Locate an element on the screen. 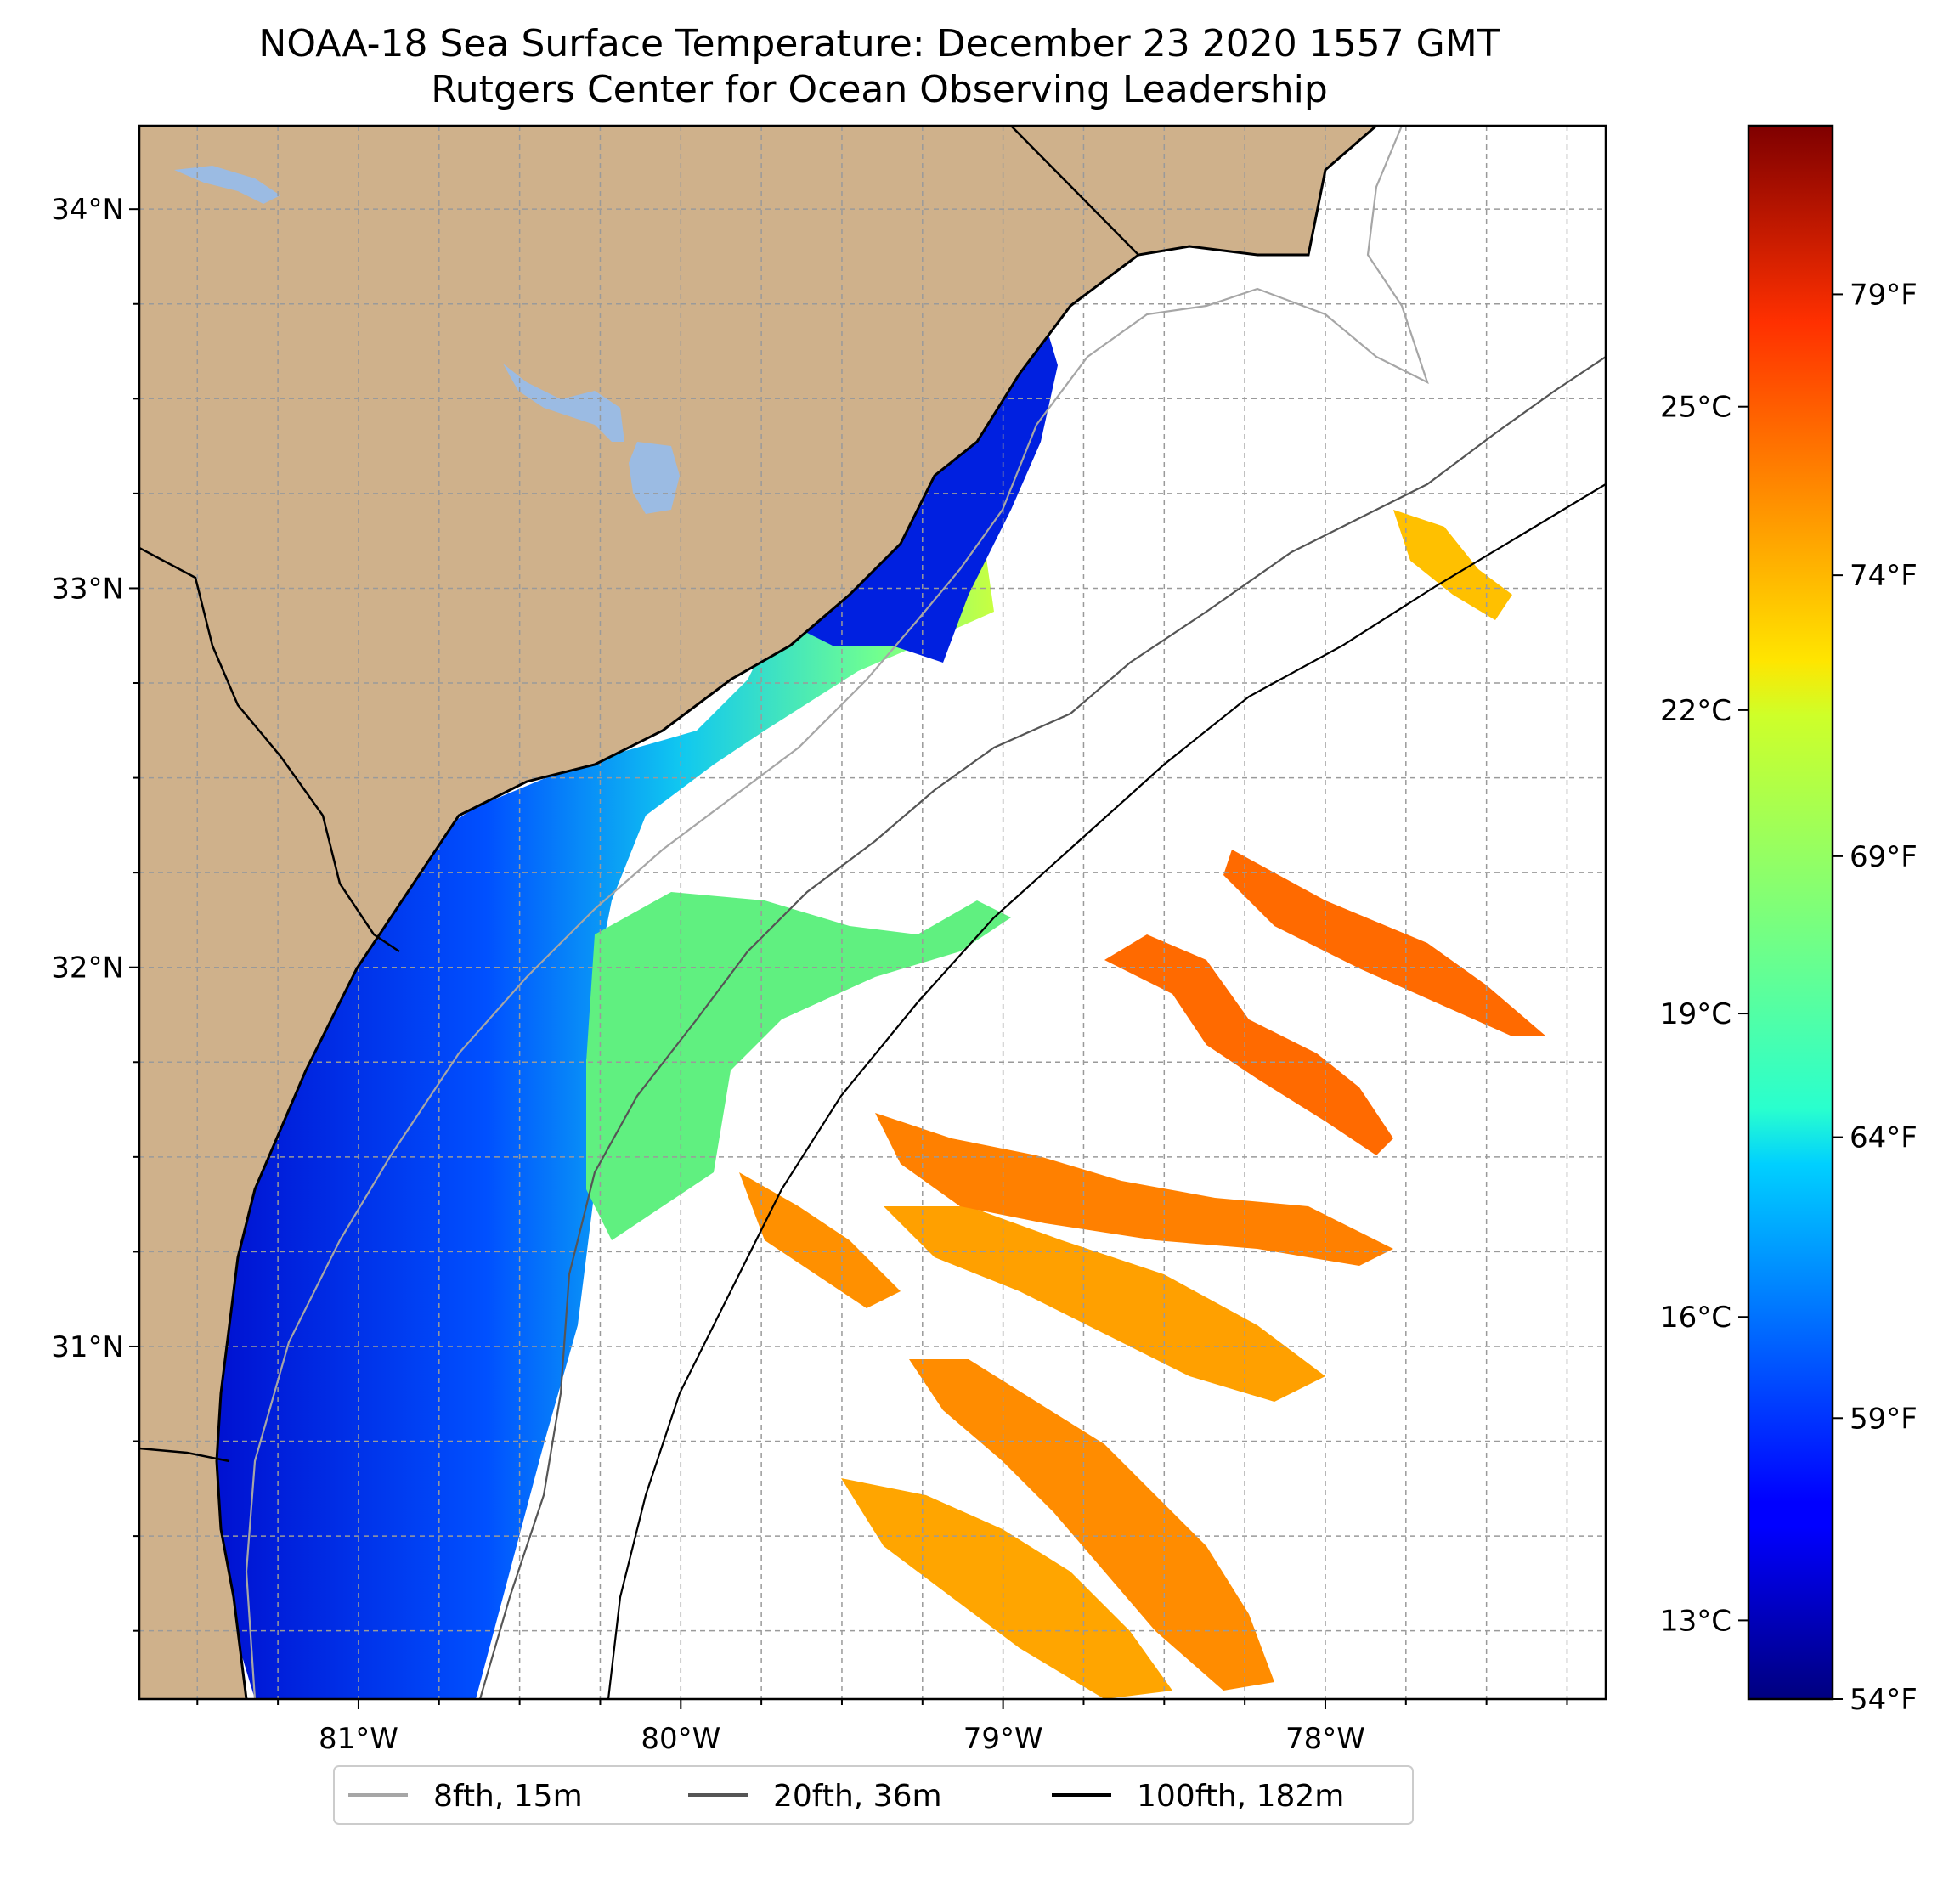 The image size is (1960, 1880). sst-warm-patch-south is located at coordinates (820, 1240).